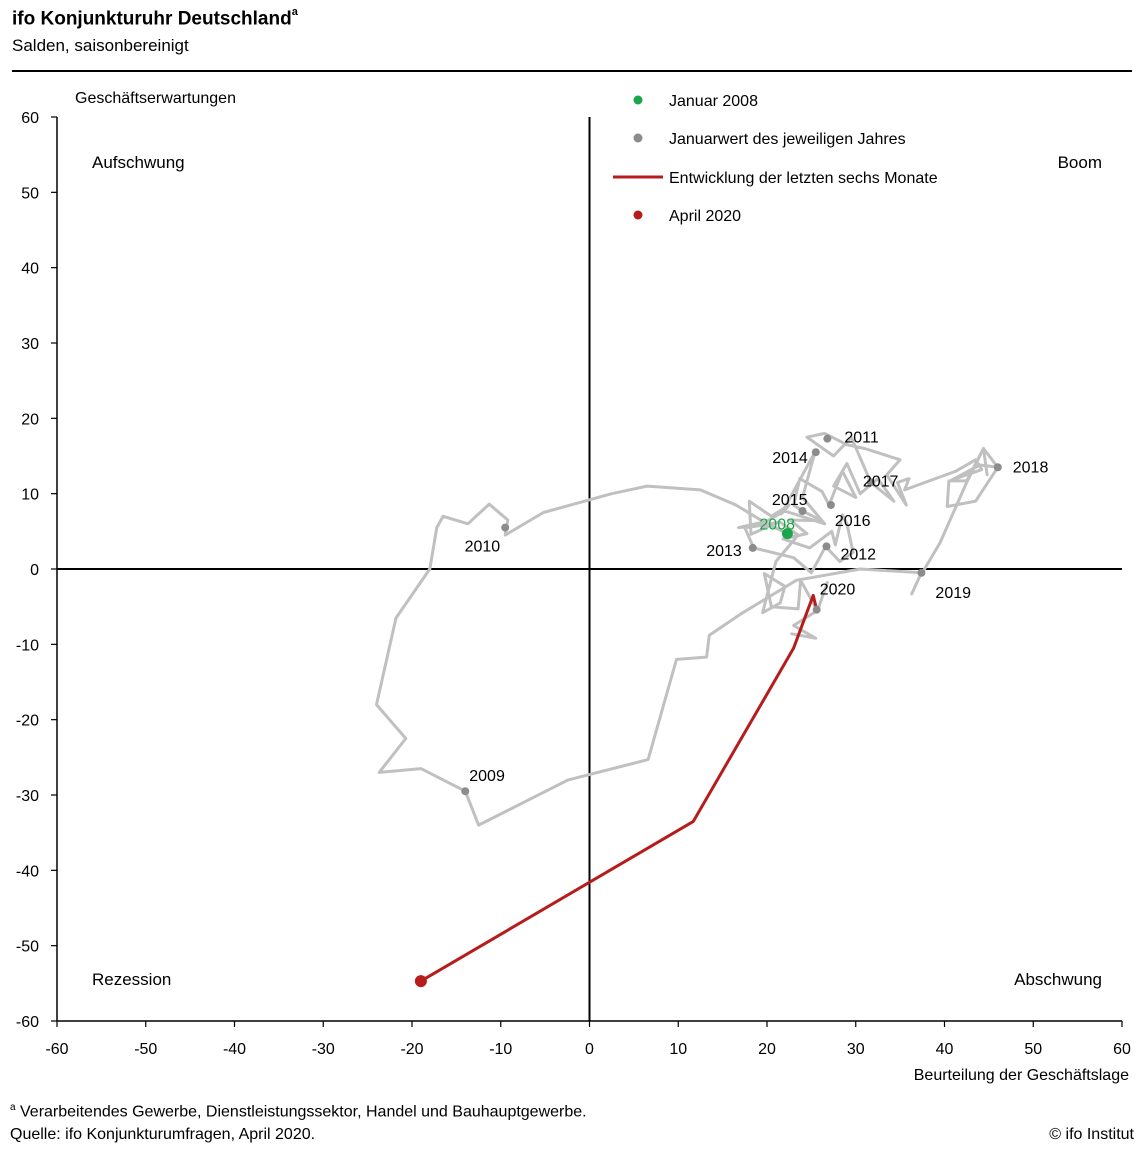  I want to click on title-rule, so click(572, 71).